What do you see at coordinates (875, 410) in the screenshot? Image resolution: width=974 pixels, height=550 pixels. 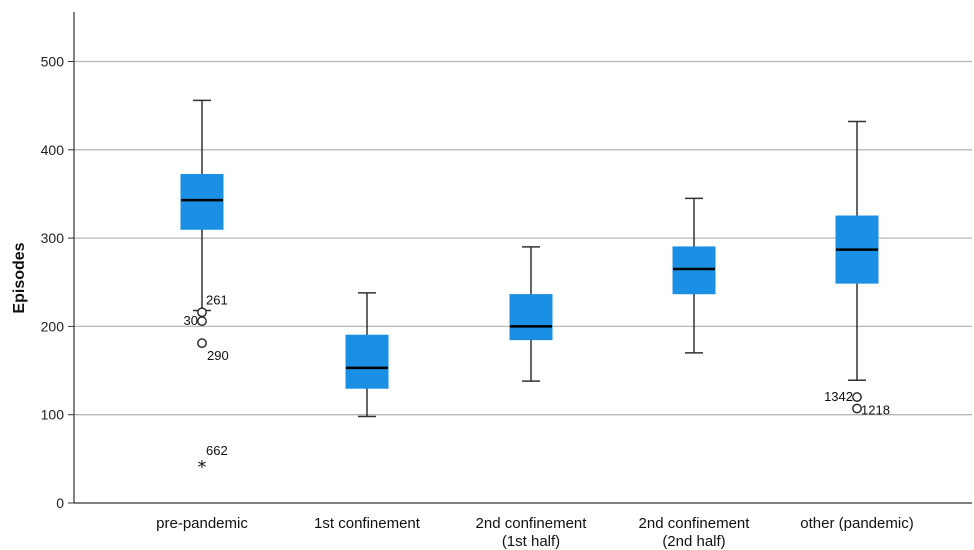 I see `outlier-label: 1218` at bounding box center [875, 410].